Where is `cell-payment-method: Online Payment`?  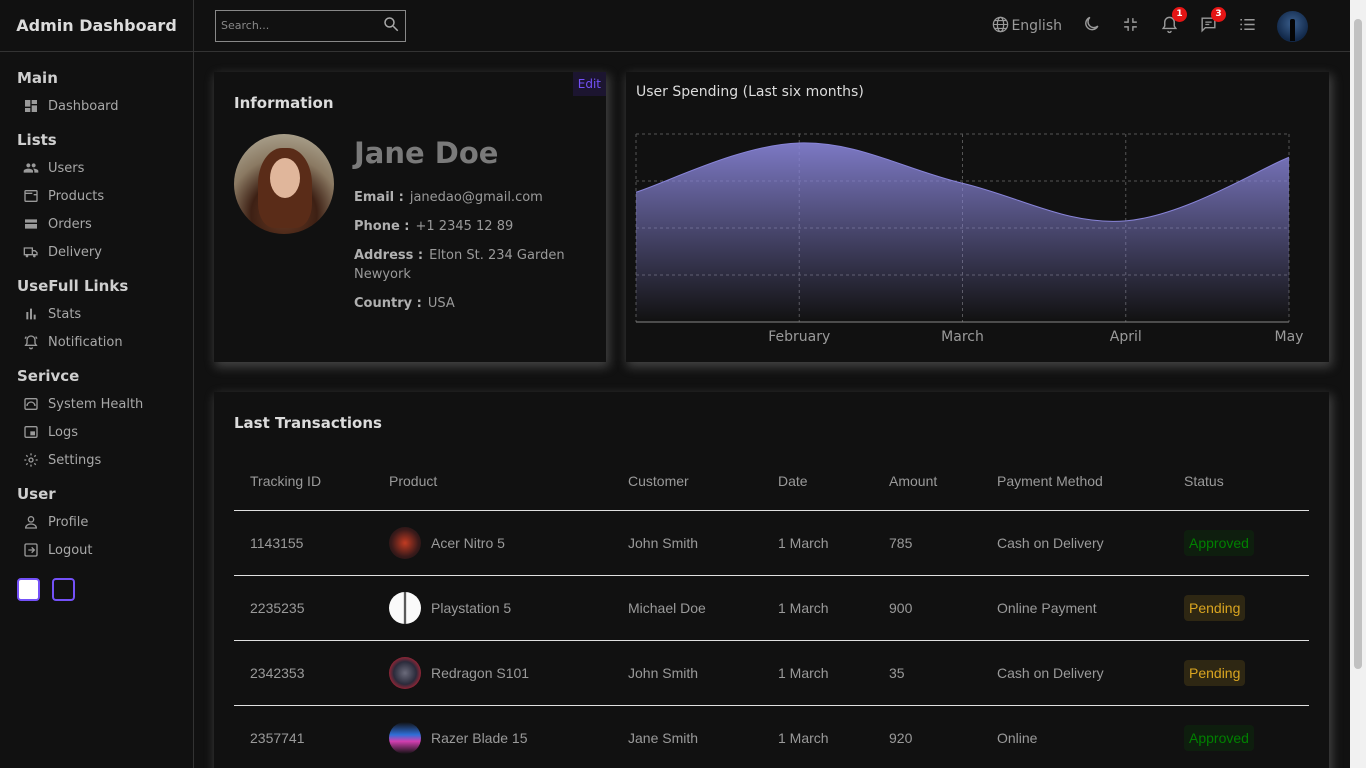 cell-payment-method: Online Payment is located at coordinates (1074, 608).